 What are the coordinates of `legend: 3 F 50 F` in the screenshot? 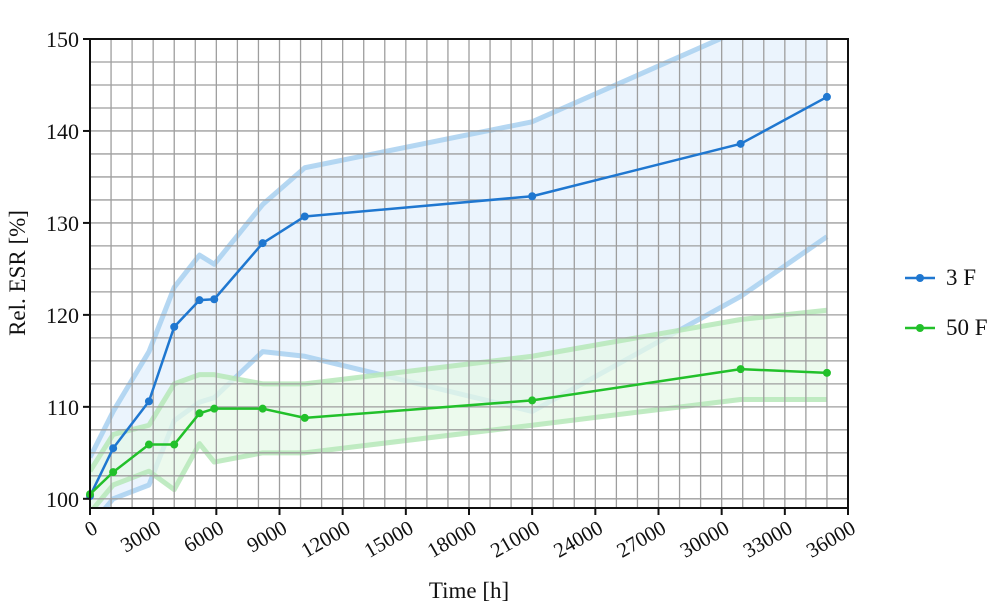 It's located at (946, 302).